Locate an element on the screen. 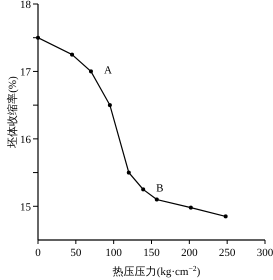 This screenshot has width=273, height=280. x-tick-label: 0 is located at coordinates (38, 253).